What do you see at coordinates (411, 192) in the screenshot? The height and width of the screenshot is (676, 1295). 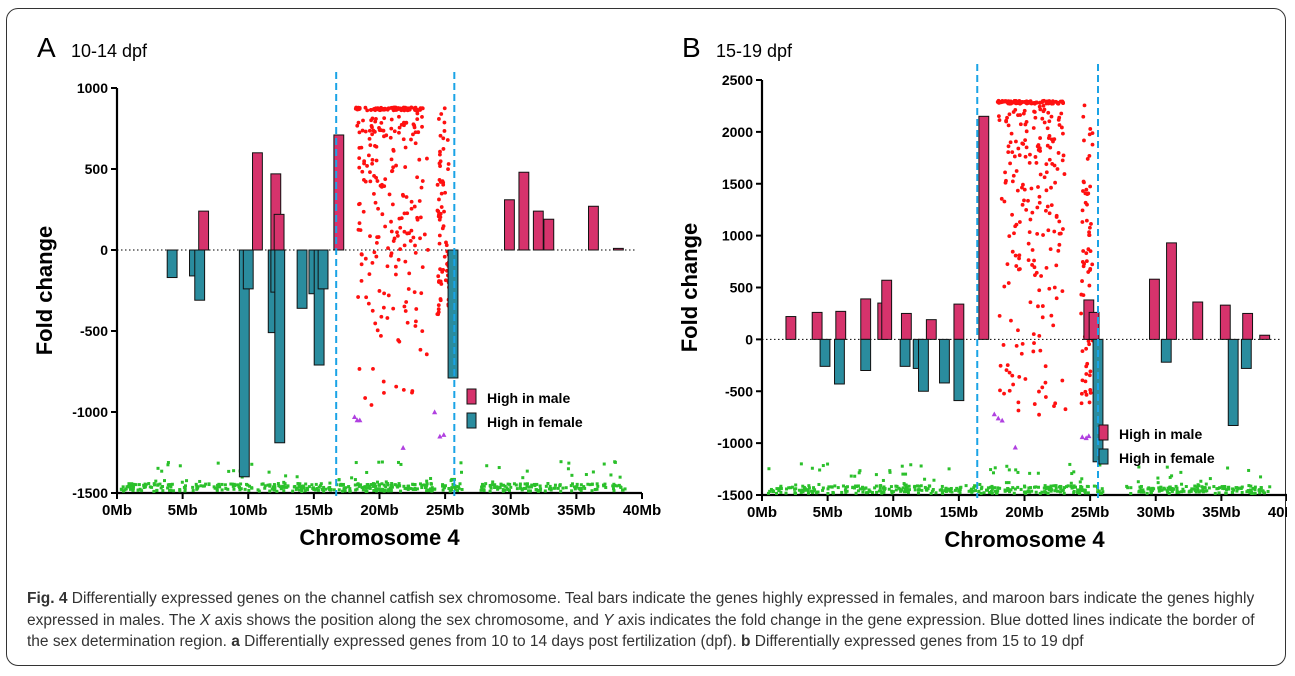 I see `series-male` at bounding box center [411, 192].